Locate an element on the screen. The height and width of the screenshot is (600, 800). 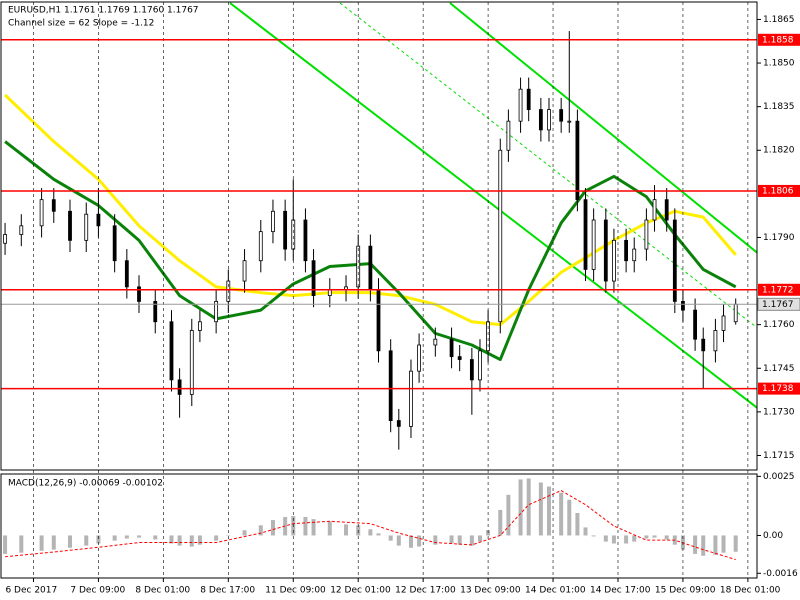
y-tick-label: 0.00 is located at coordinates (773, 536).